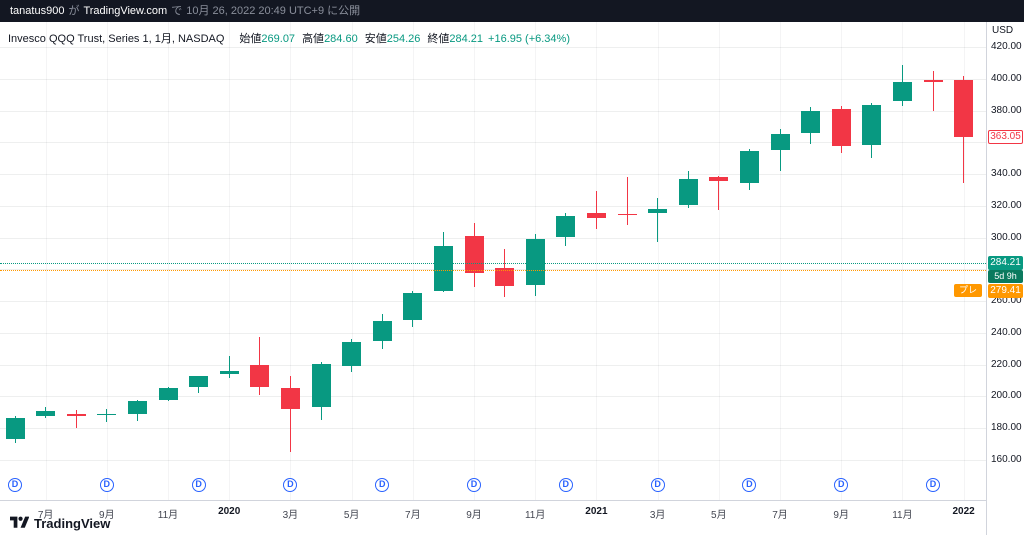 The image size is (1024, 535). What do you see at coordinates (273, 11) in the screenshot?
I see `publish-timestamp: 10月 26, 2022 20:49 UTC+9 に公開` at bounding box center [273, 11].